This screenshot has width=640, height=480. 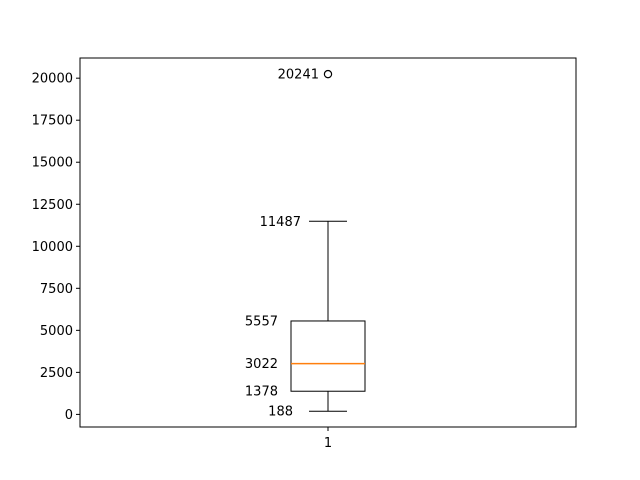 What do you see at coordinates (298, 75) in the screenshot?
I see `outlier-label: 20241` at bounding box center [298, 75].